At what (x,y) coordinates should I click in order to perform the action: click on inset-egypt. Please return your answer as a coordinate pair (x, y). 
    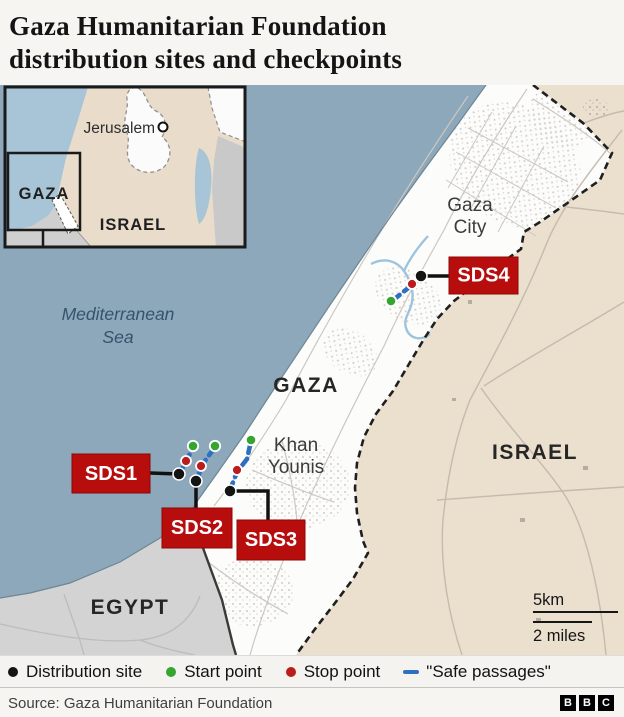
    Looking at the image, I should click on (48, 226).